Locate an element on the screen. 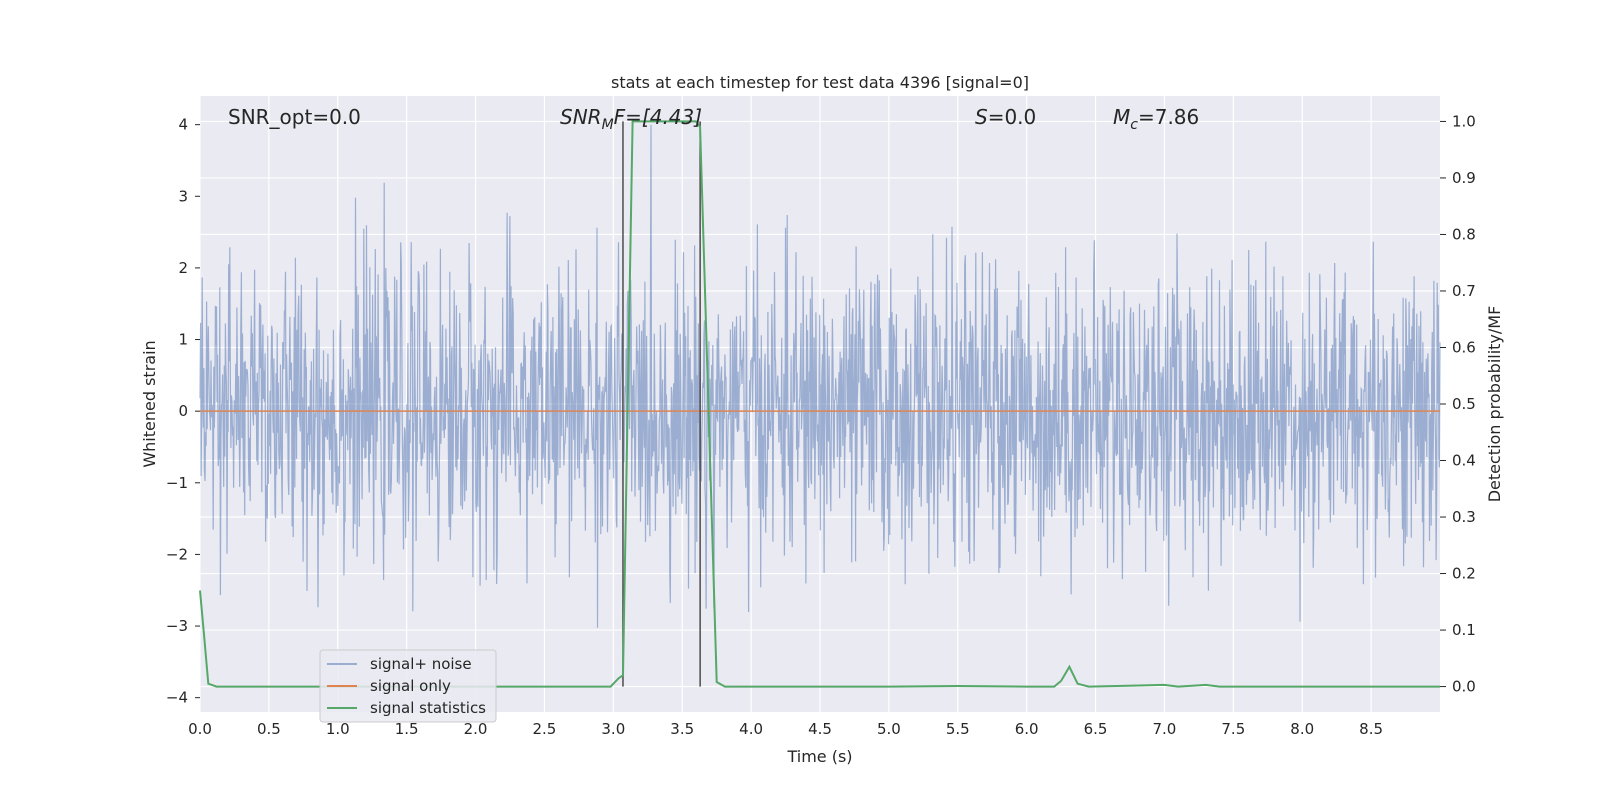 Image resolution: width=1600 pixels, height=800 pixels. x-tick-label: 7.0 is located at coordinates (1165, 729).